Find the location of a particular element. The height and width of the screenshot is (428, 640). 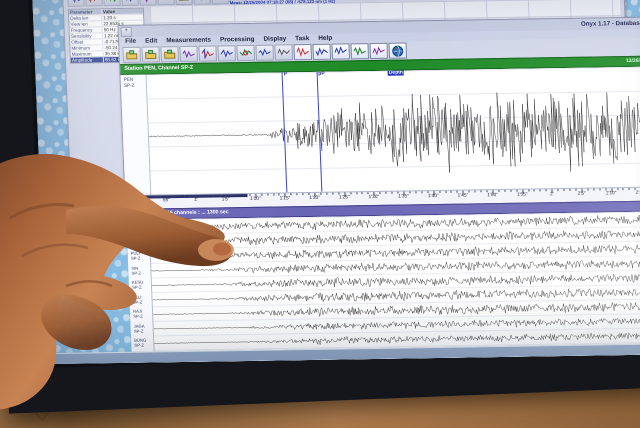

toolbar-waveform-4-icon is located at coordinates (130, 3).